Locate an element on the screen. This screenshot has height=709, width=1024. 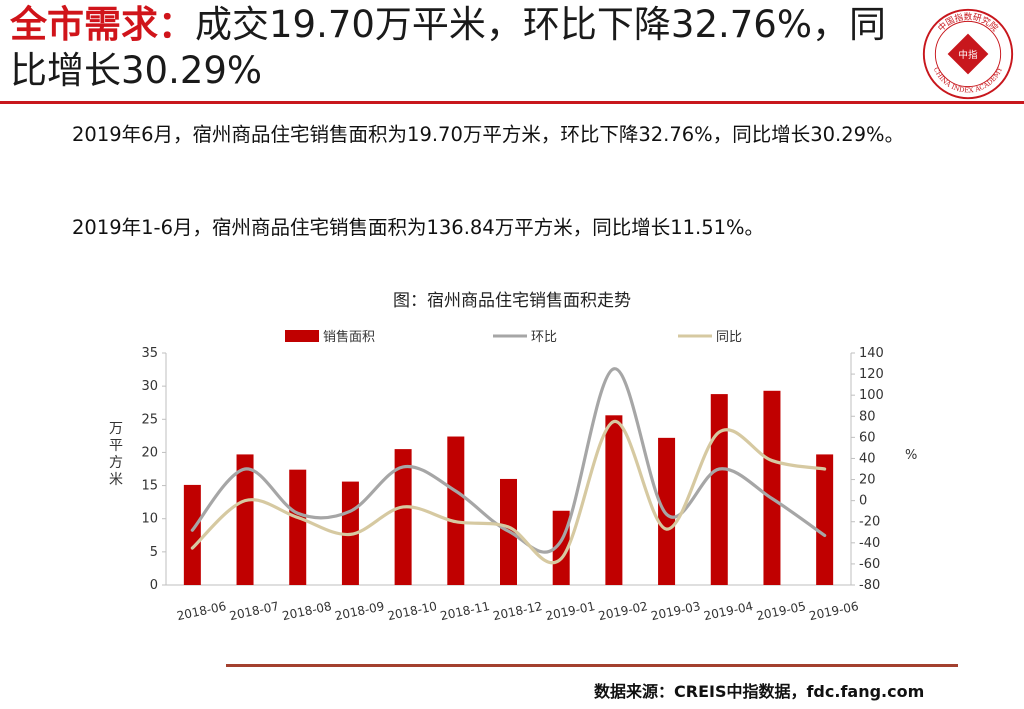
y-tick-label: 25 is located at coordinates (149, 419).